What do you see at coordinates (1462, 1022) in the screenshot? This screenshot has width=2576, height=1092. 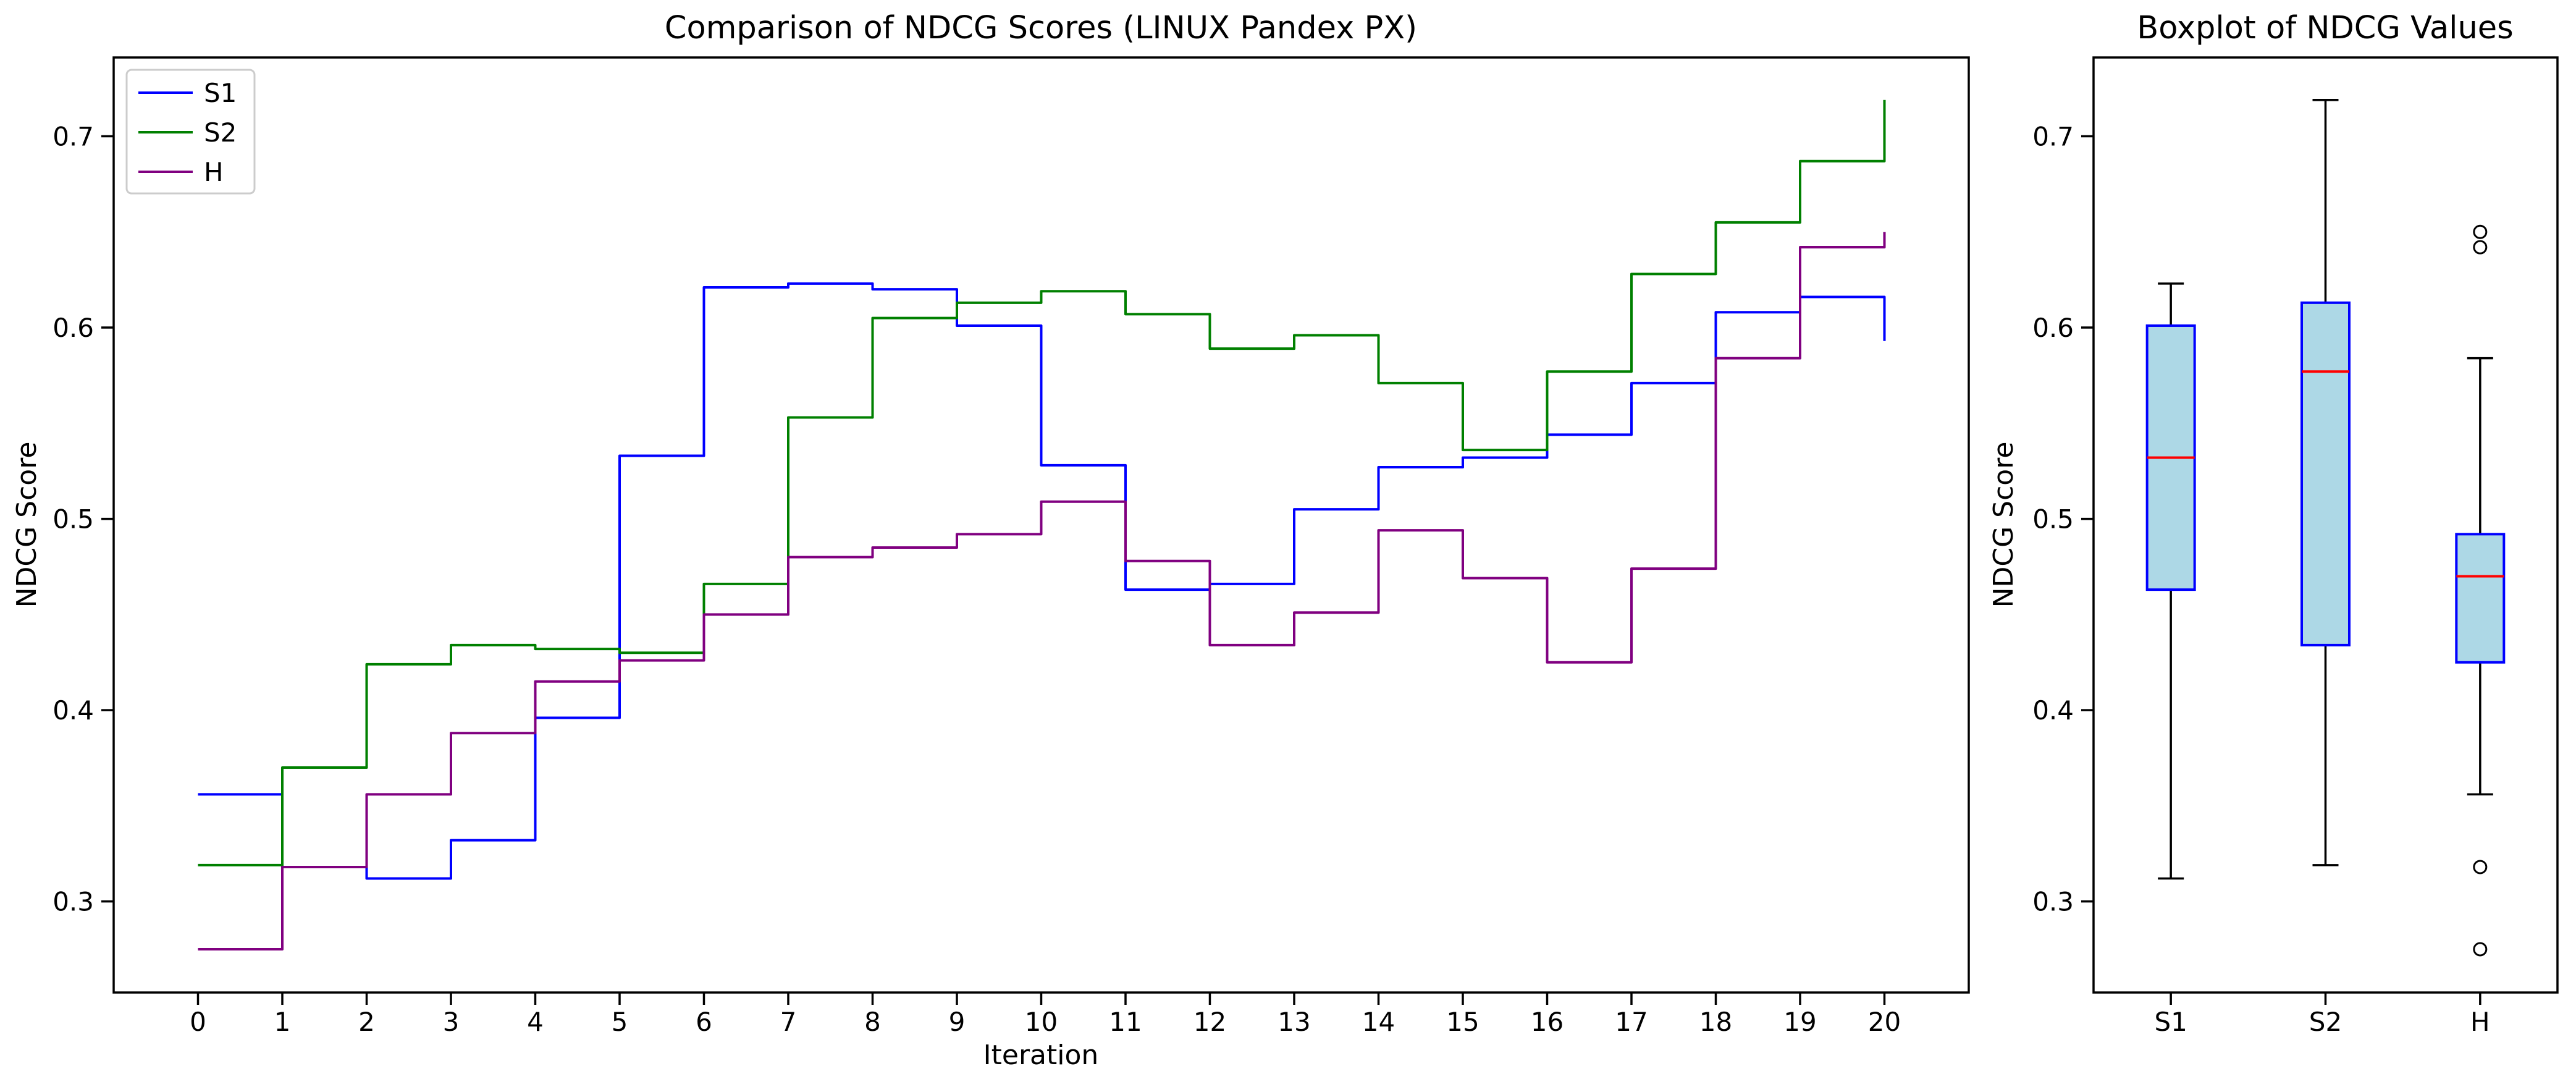 I see `x-tick-label: 15` at bounding box center [1462, 1022].